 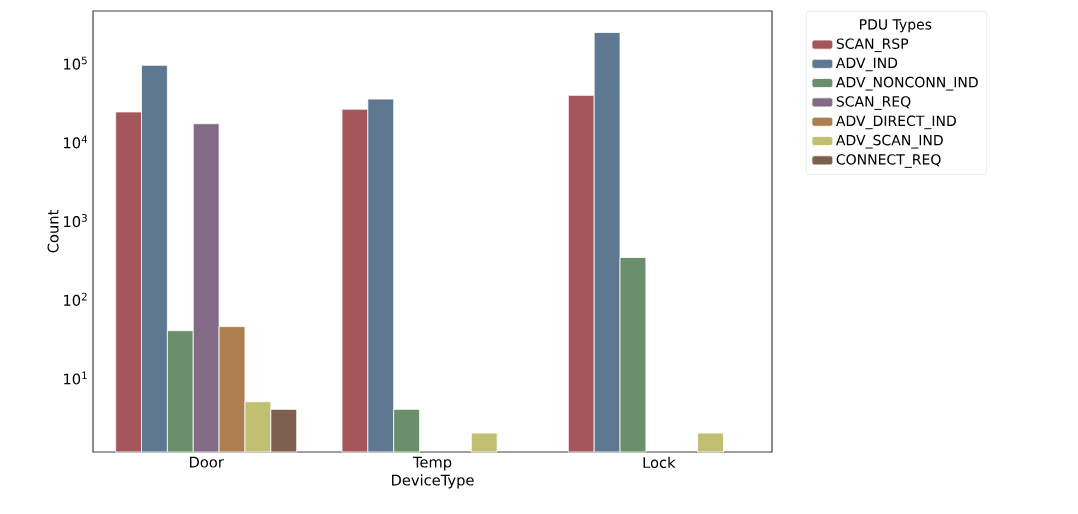 I want to click on legend-label: SCAN_REQ, so click(x=873, y=103).